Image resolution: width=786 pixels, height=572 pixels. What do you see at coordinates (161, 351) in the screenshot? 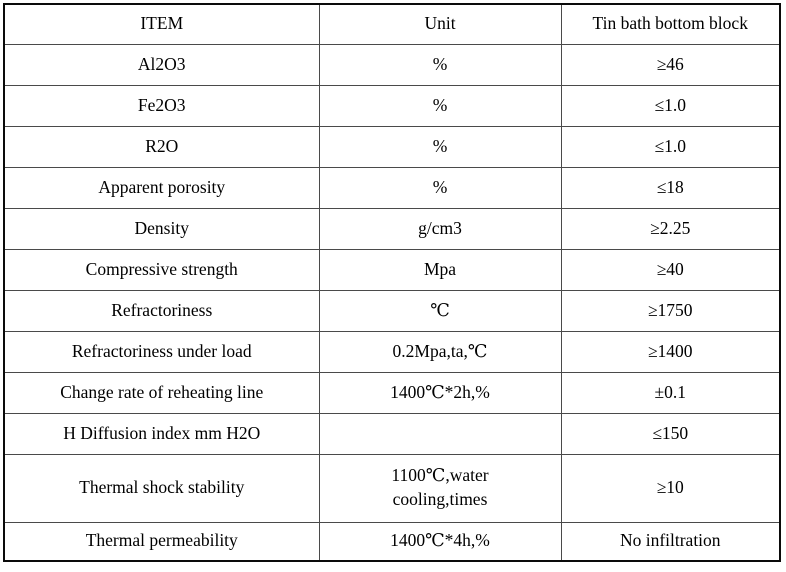
I see `item-cell: Refractoriness under load` at bounding box center [161, 351].